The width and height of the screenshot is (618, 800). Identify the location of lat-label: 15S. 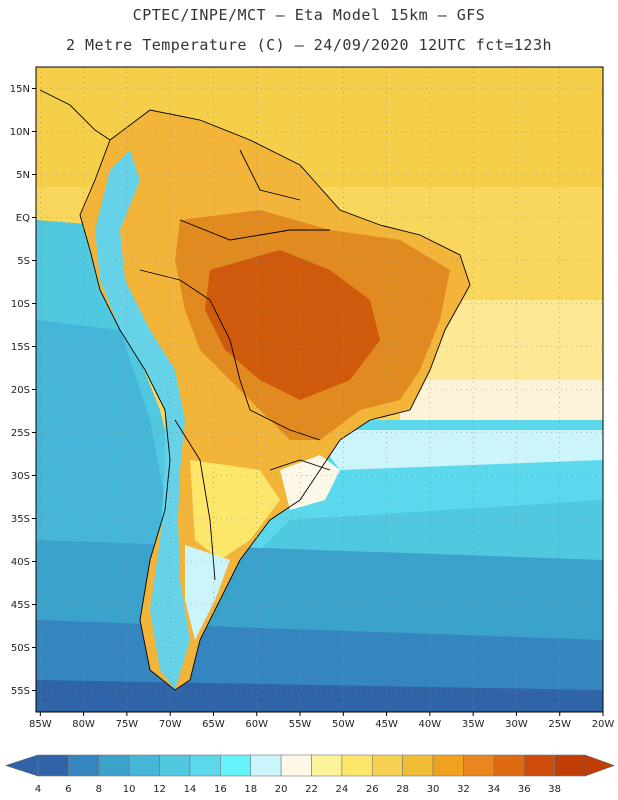
(20, 347).